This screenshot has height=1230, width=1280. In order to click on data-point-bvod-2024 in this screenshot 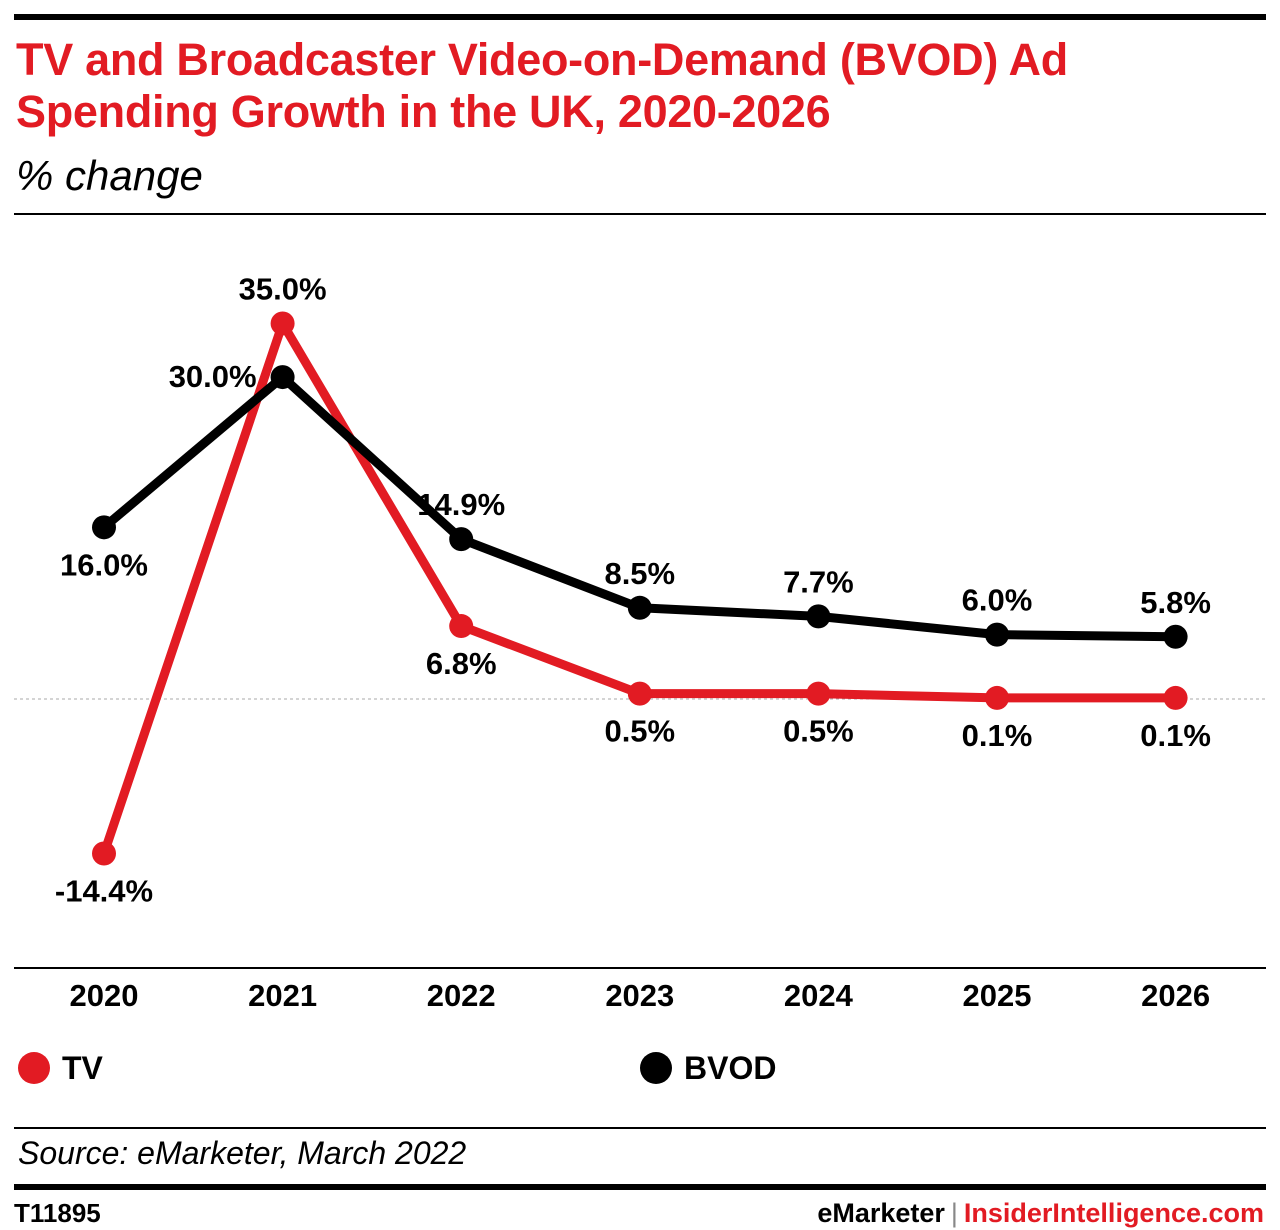, I will do `click(818, 616)`.